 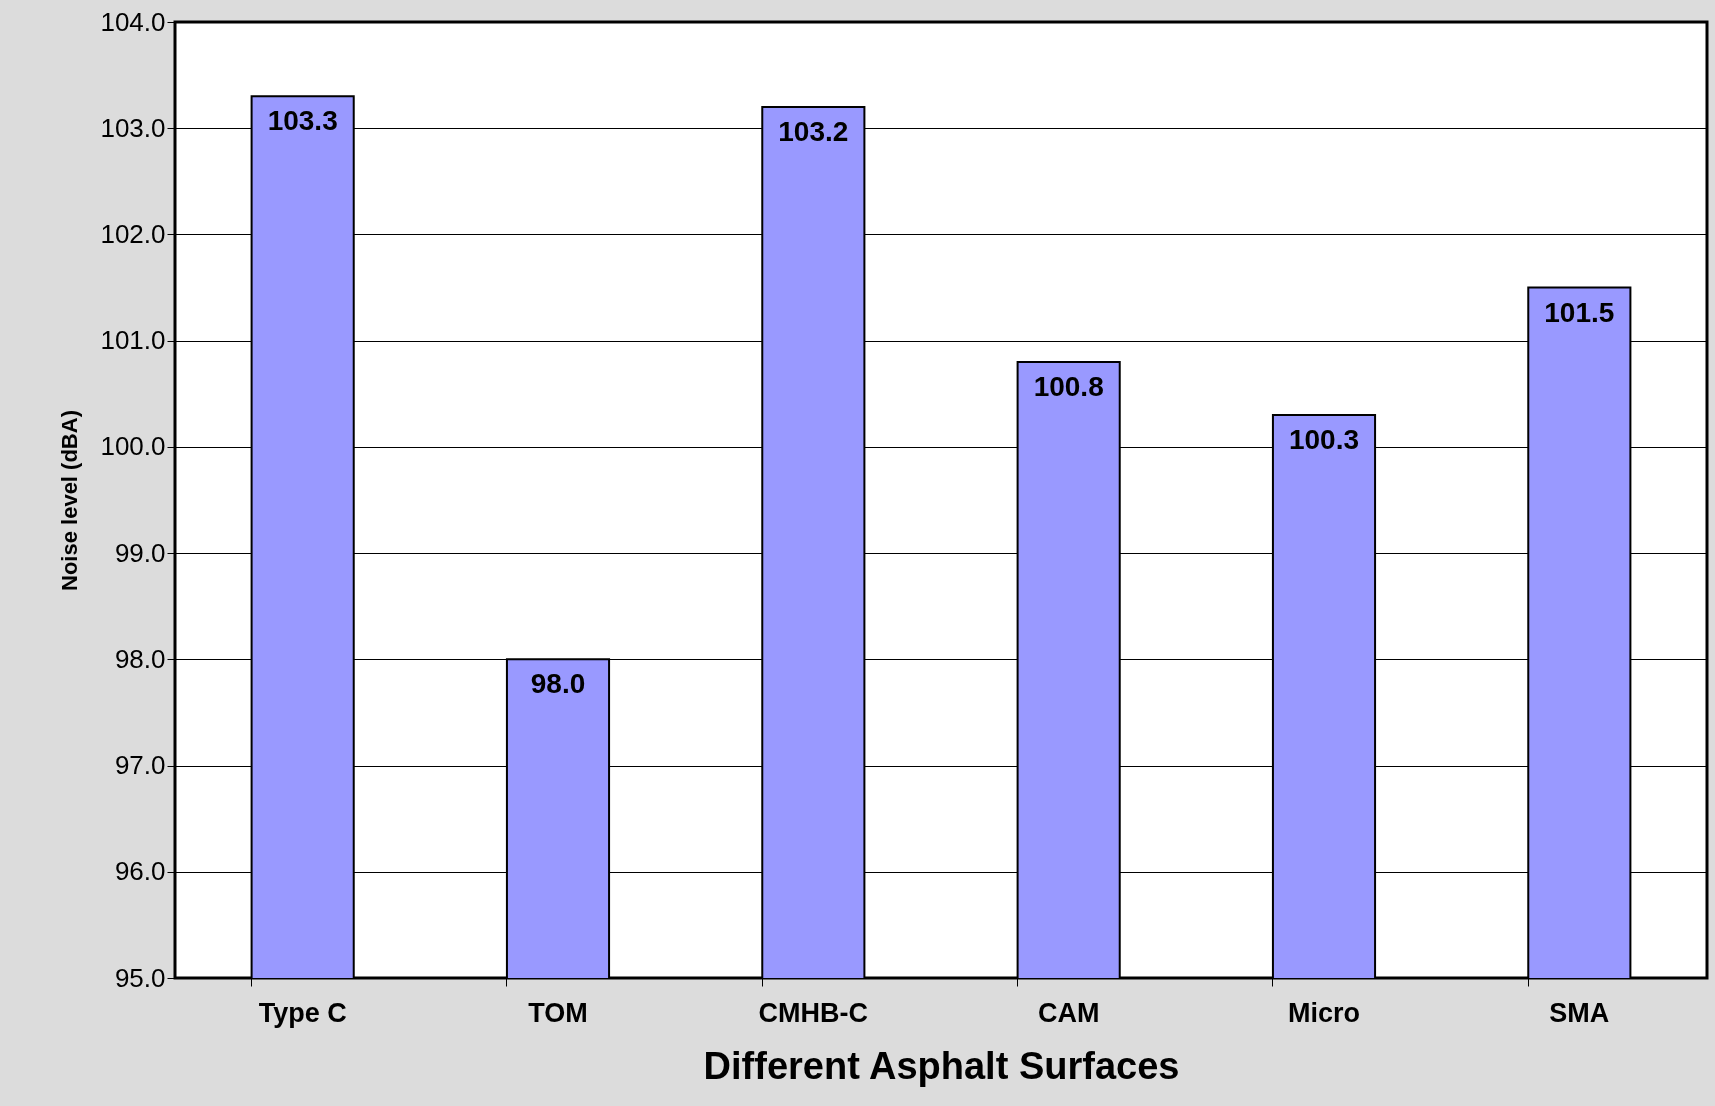 I want to click on y-axis-title: Noise level (dBA), so click(x=70, y=500).